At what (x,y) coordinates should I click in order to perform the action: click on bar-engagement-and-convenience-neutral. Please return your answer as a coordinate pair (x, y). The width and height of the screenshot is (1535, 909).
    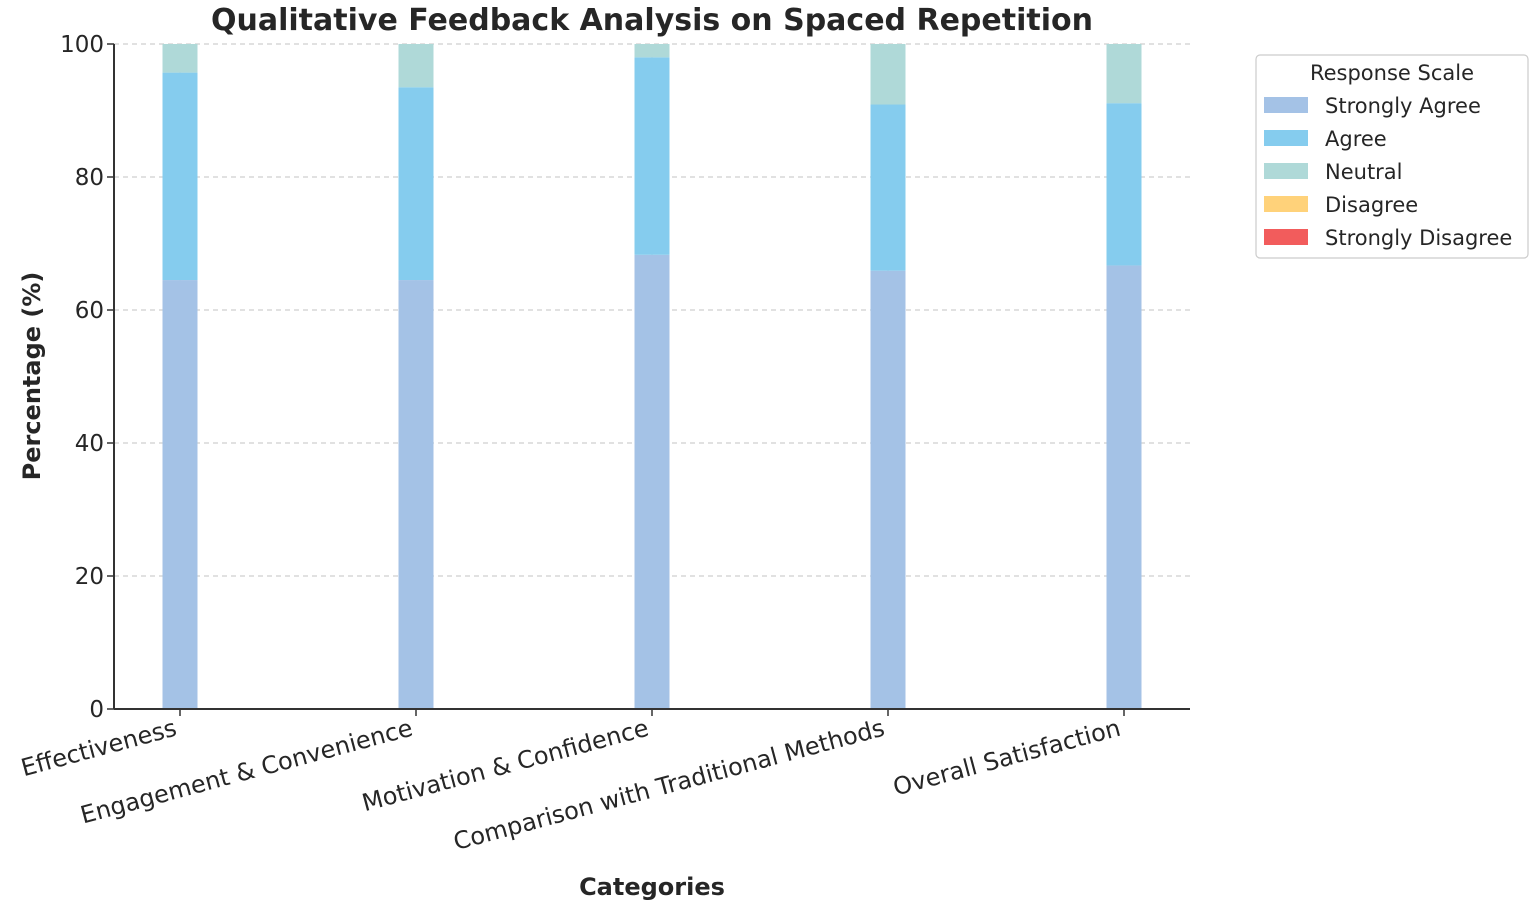
    Looking at the image, I should click on (416, 66).